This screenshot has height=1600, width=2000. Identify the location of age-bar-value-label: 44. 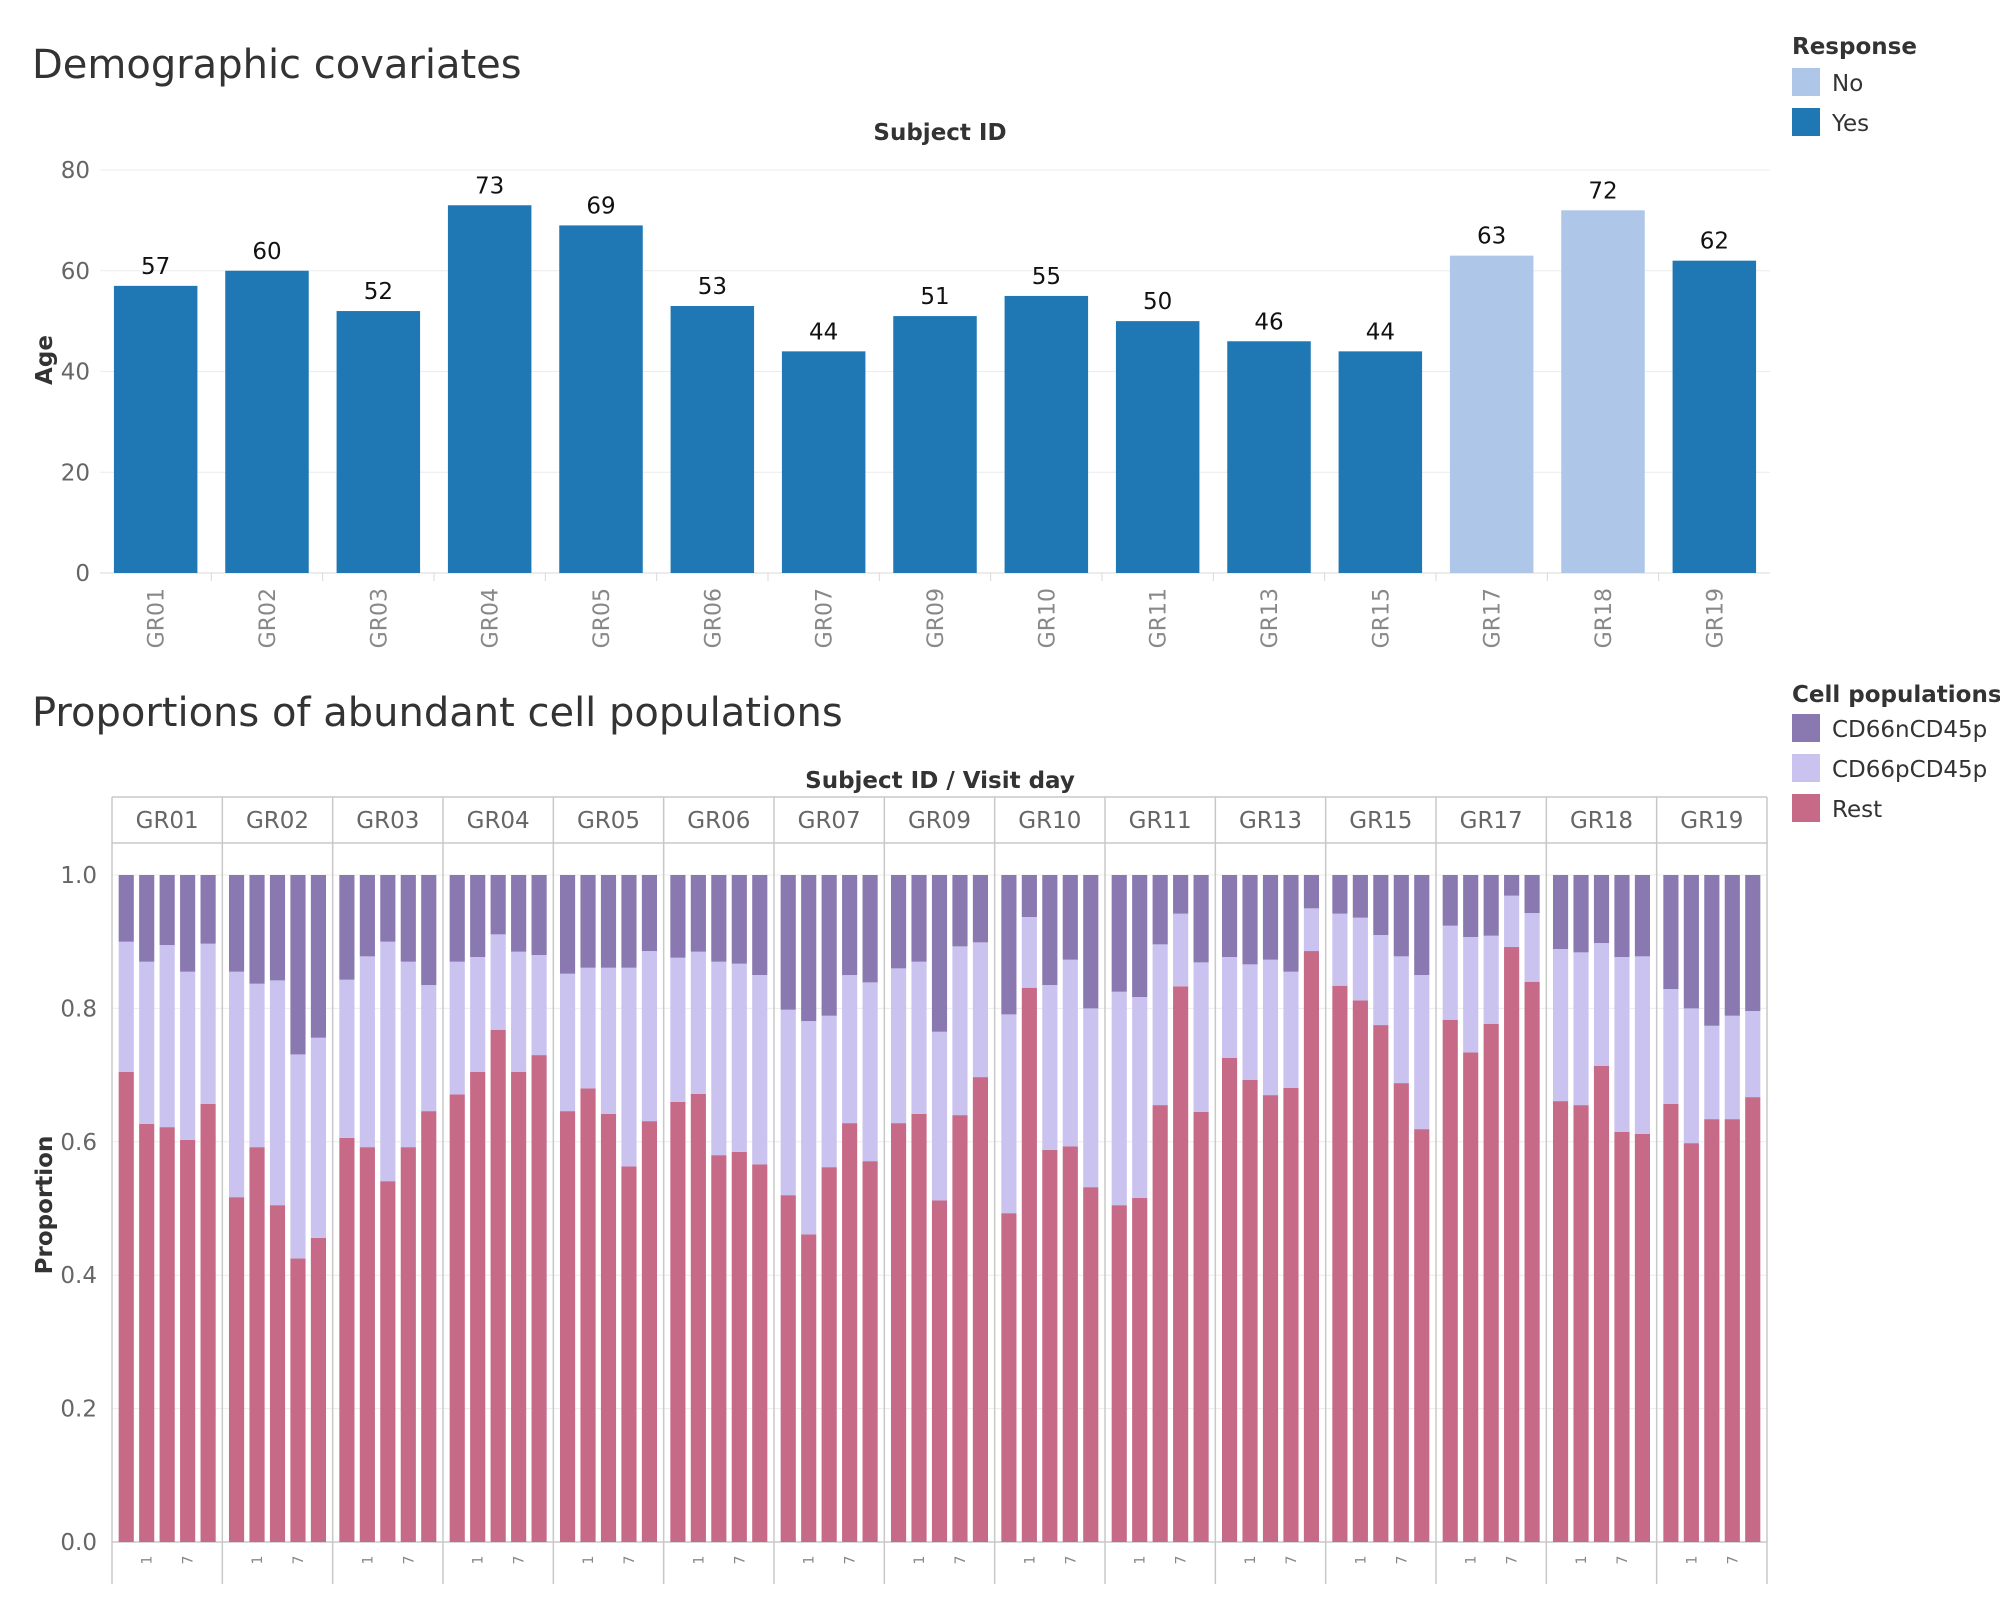
(823, 332).